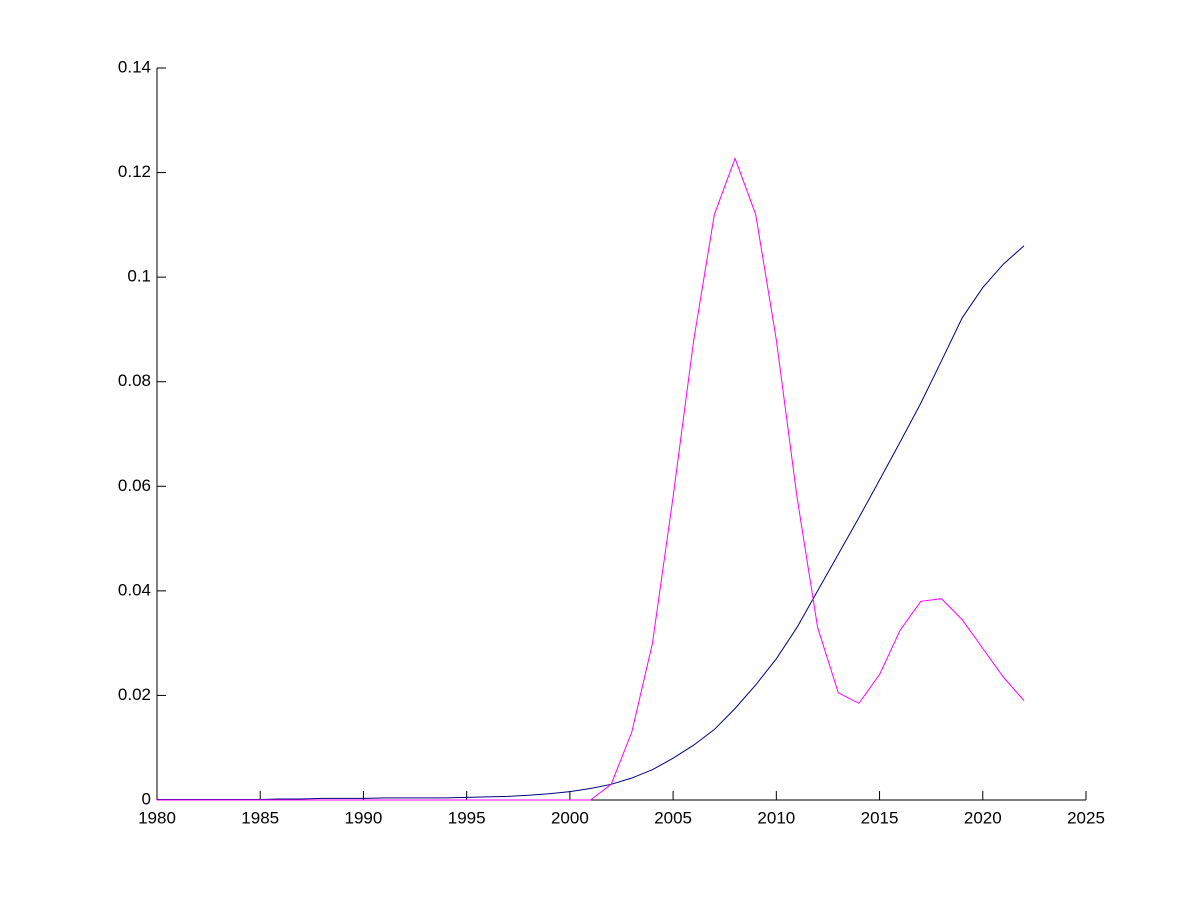 This screenshot has width=1200, height=900. I want to click on x-tick-label: 2015, so click(880, 817).